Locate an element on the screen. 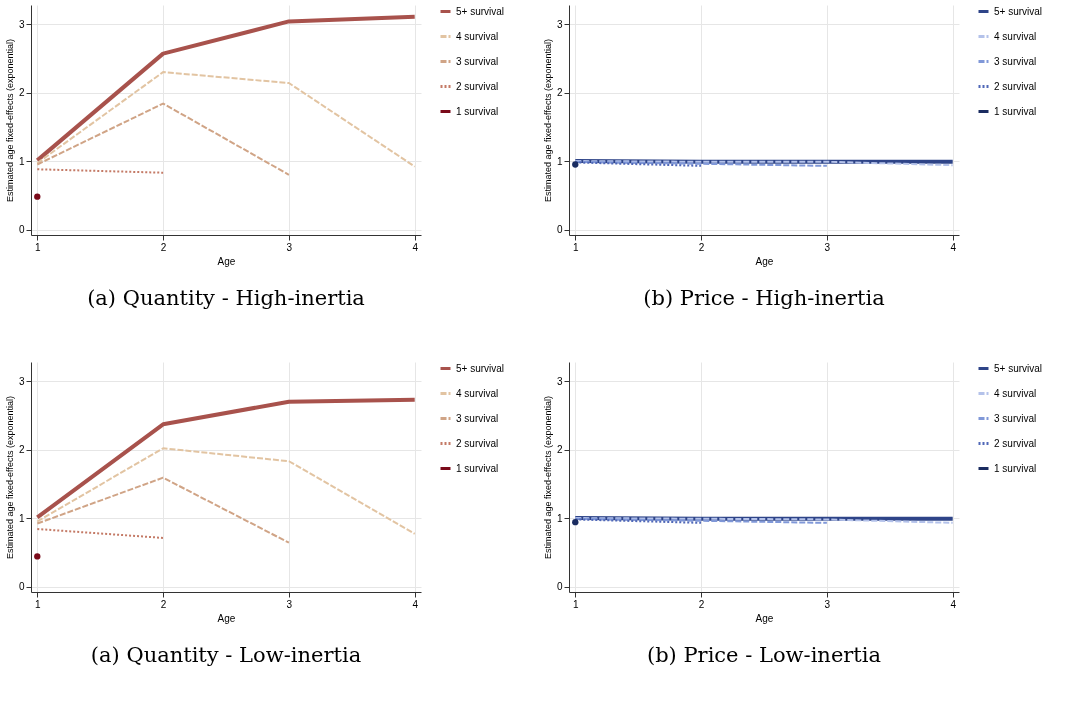  text: (b) Price - Low-inertia is located at coordinates (764, 655).